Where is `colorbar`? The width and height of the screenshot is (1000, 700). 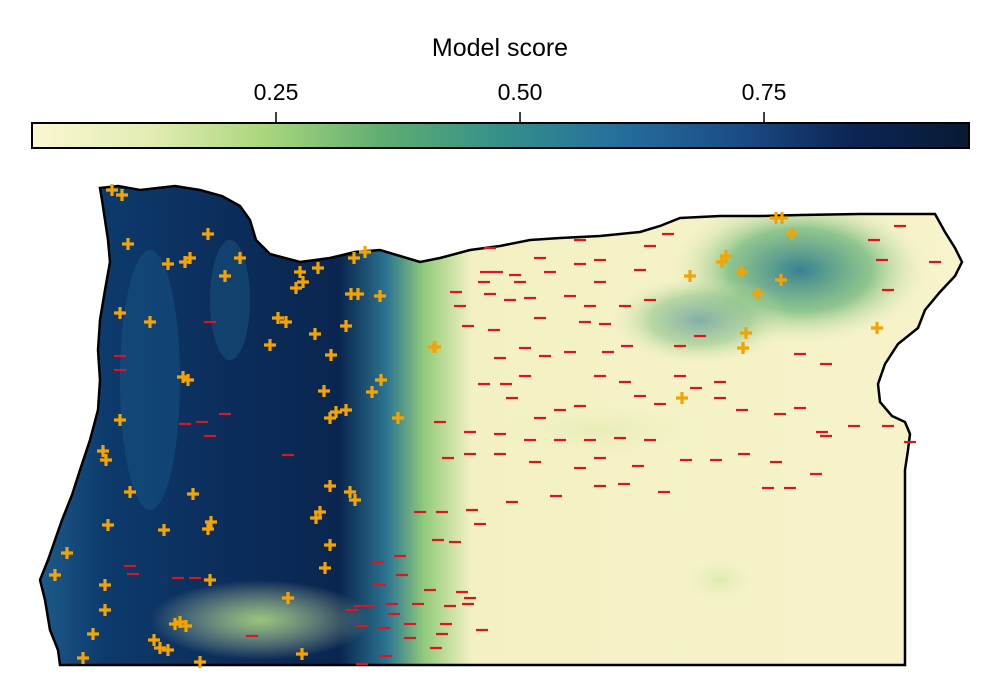
colorbar is located at coordinates (500, 135).